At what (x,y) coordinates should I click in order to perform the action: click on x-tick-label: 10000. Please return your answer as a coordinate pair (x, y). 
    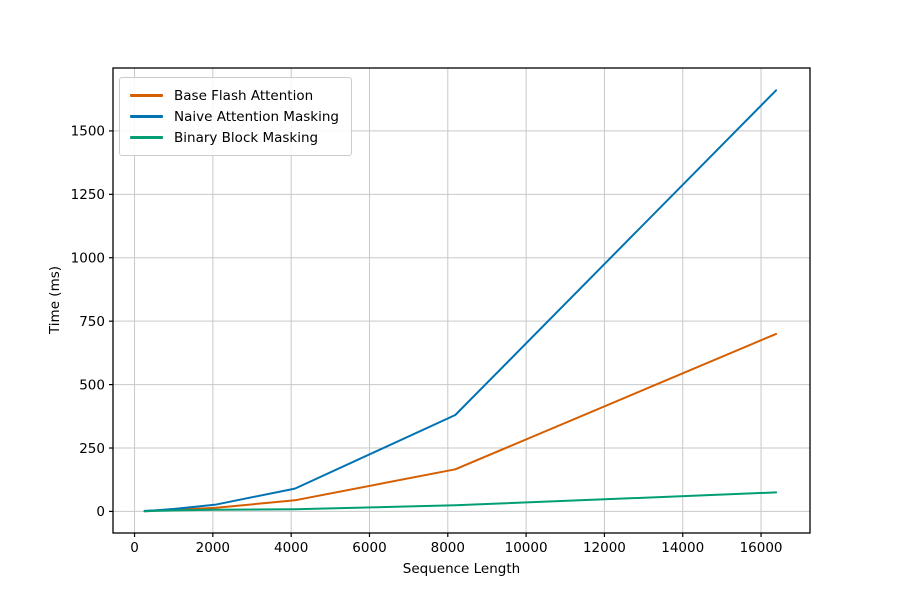
    Looking at the image, I should click on (526, 548).